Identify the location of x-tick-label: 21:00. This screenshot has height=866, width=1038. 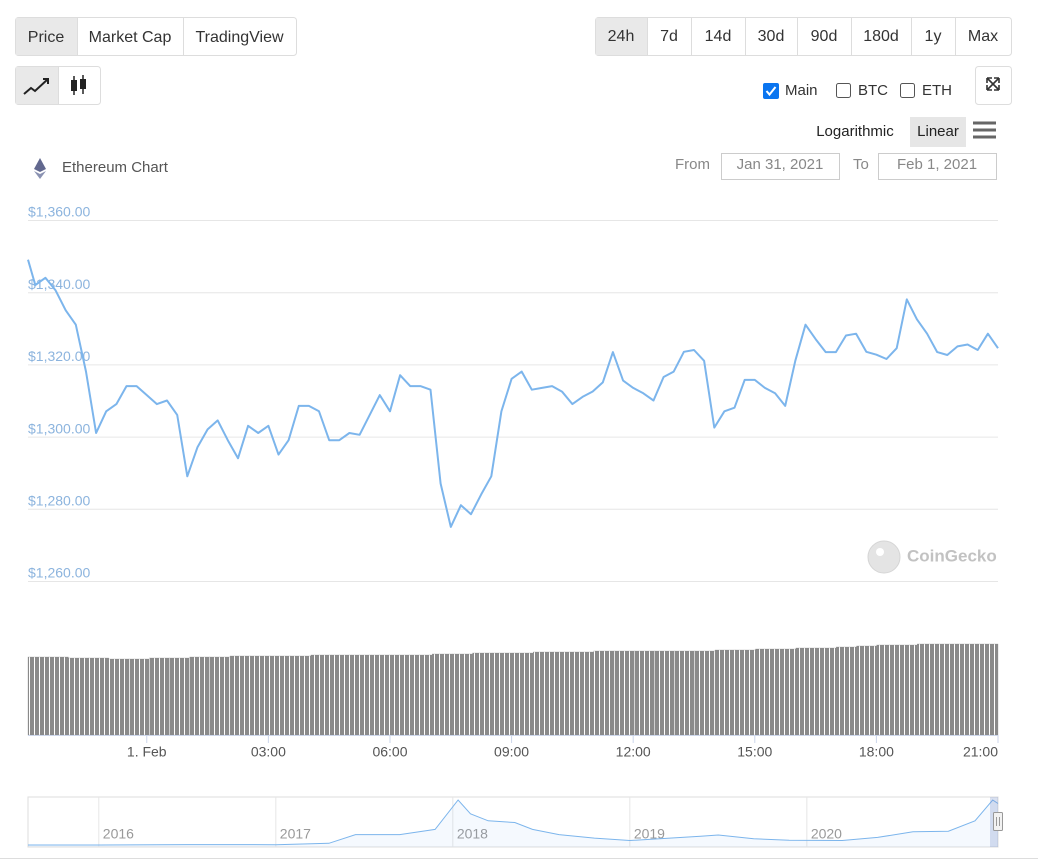
(980, 752).